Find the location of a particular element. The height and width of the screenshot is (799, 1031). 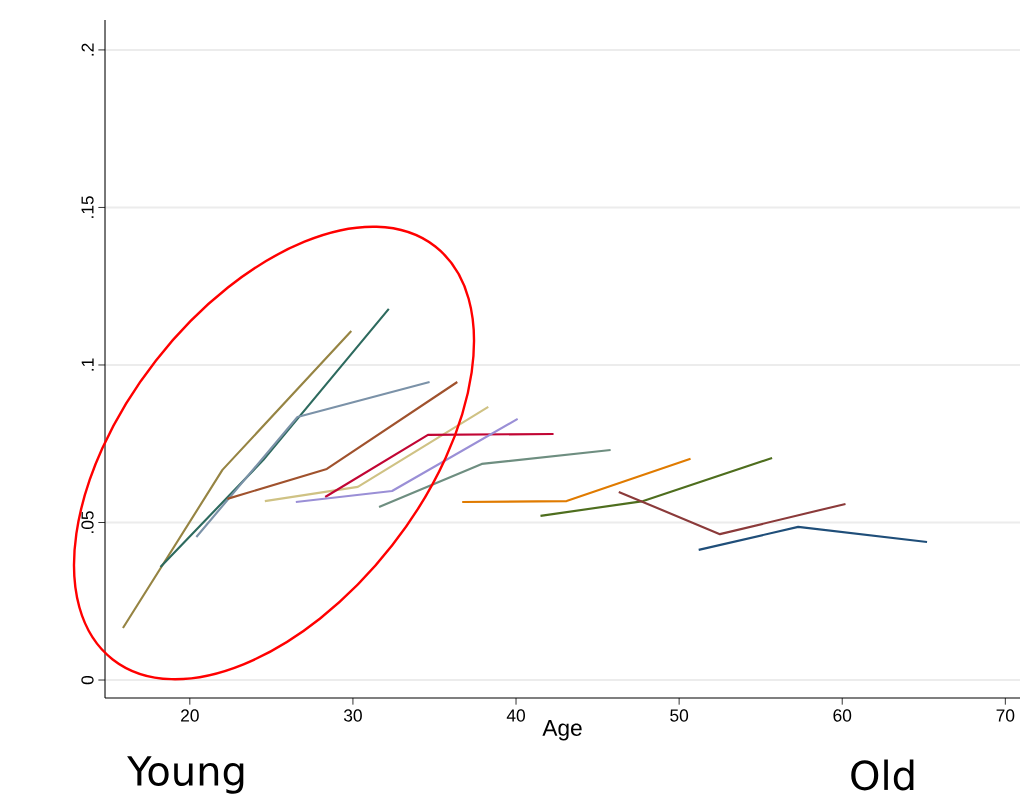

x-tick-label: 70 is located at coordinates (1005, 715).